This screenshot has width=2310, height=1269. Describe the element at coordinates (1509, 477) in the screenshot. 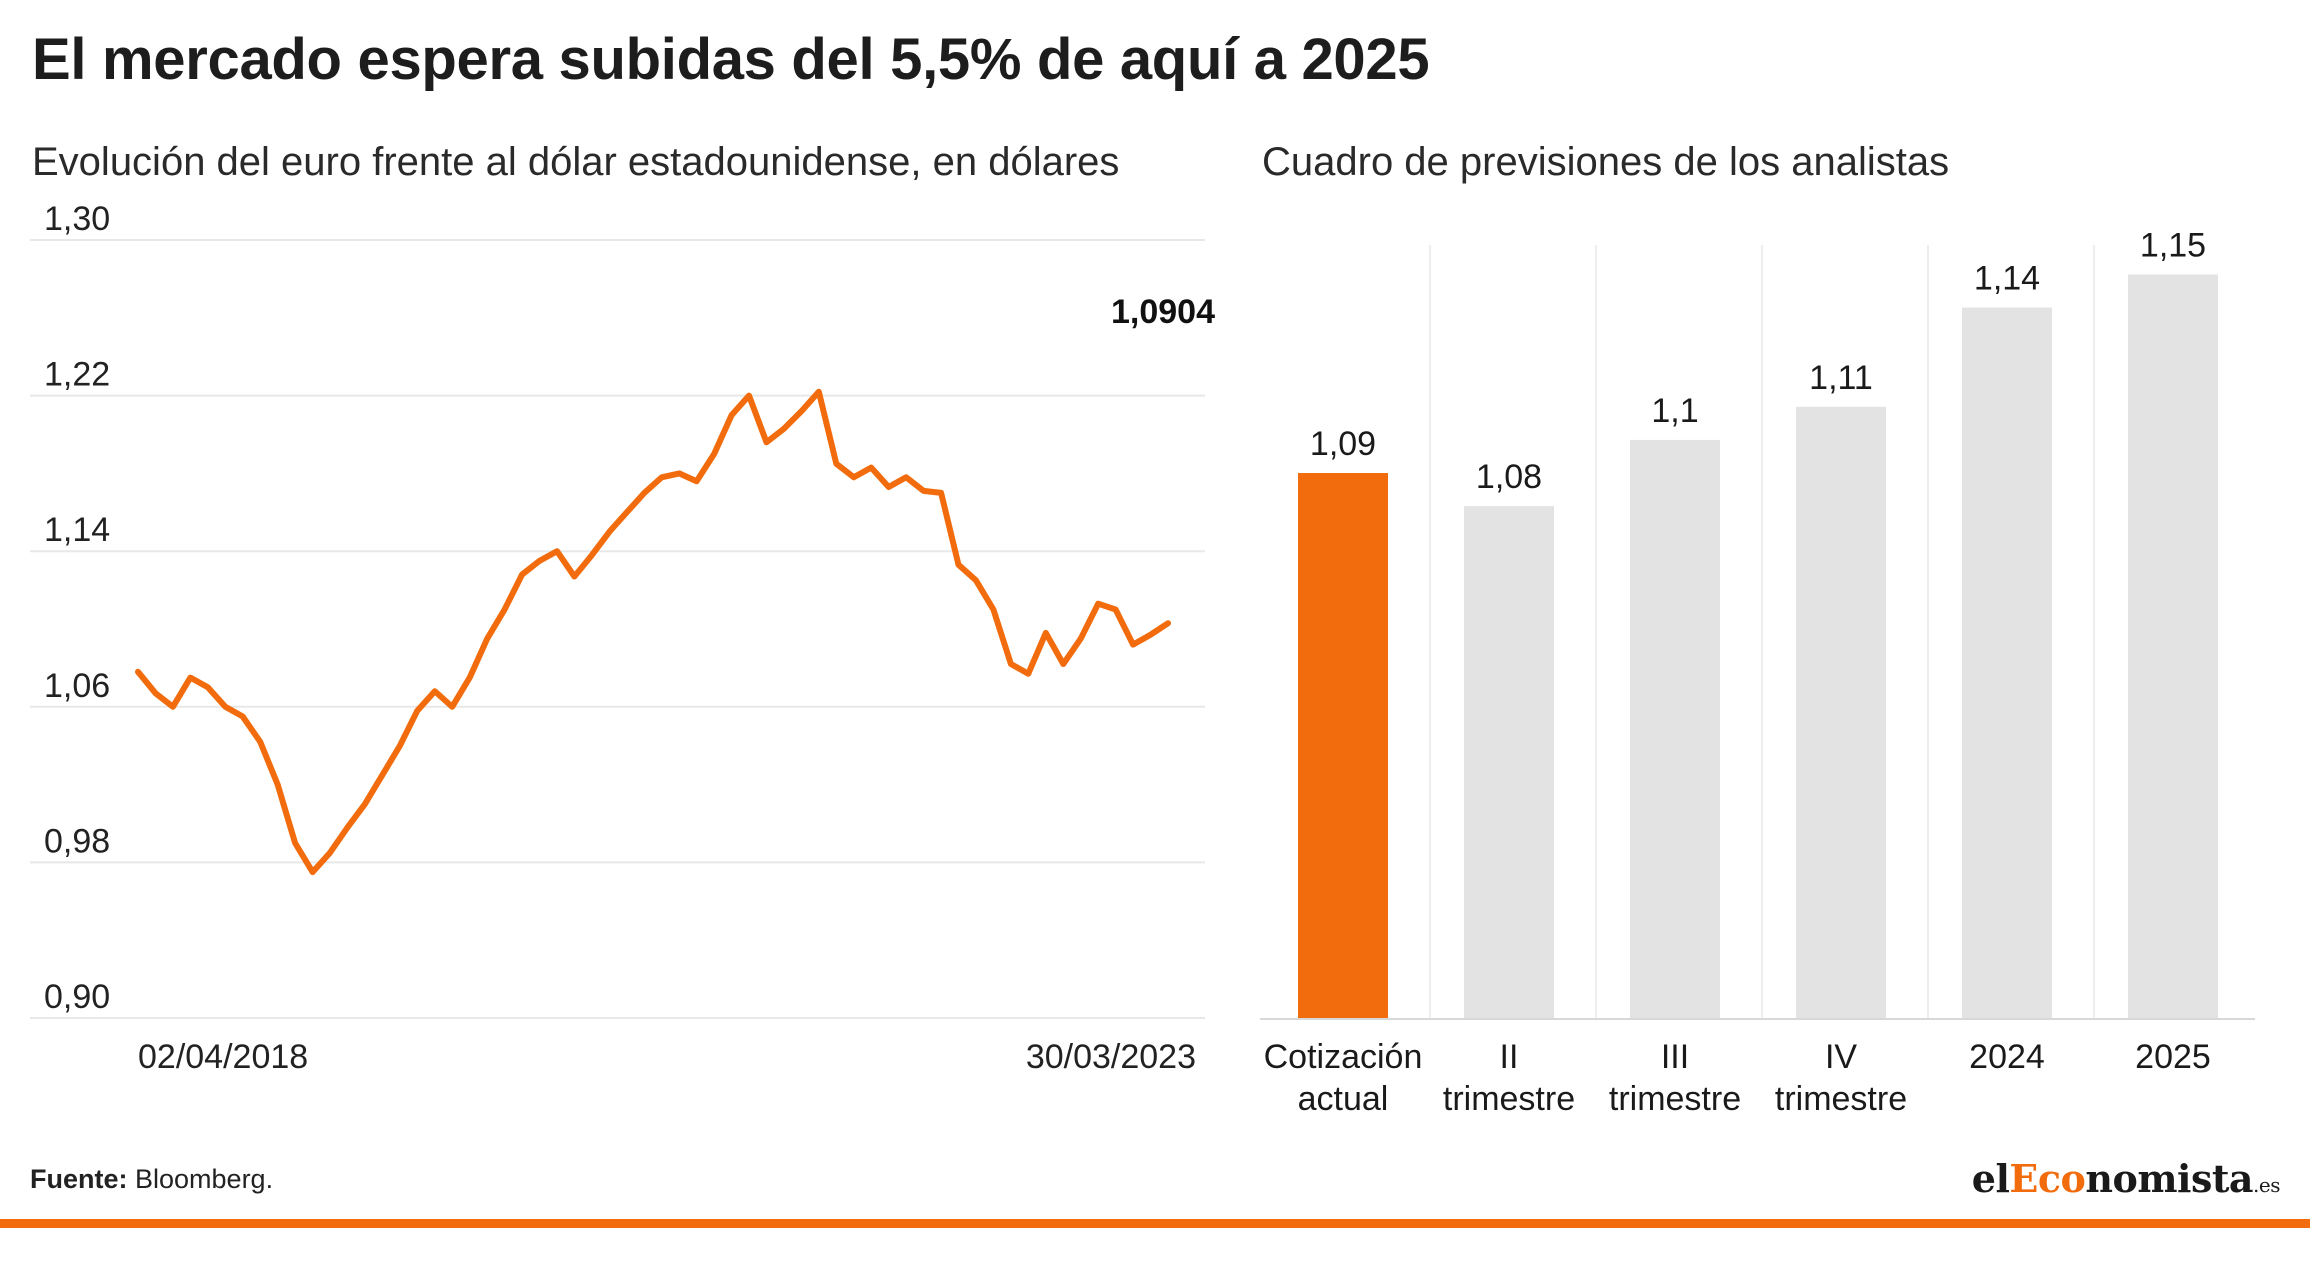

I see `bar-value-label: 1,08` at that location.